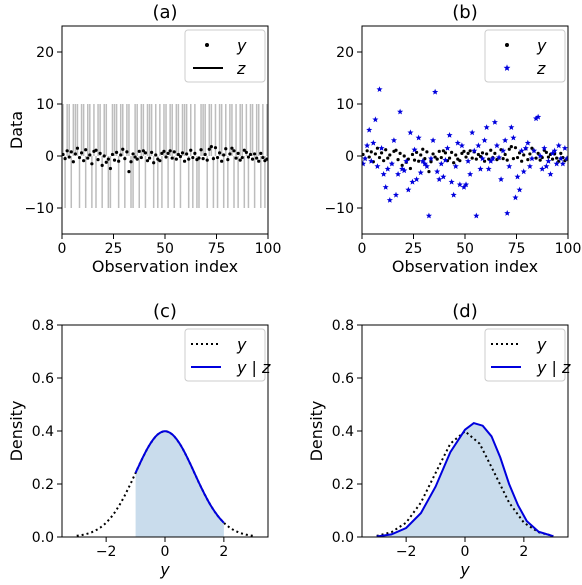 The image size is (582, 585). I want to click on y-tick-label: 0, so click(49, 157).